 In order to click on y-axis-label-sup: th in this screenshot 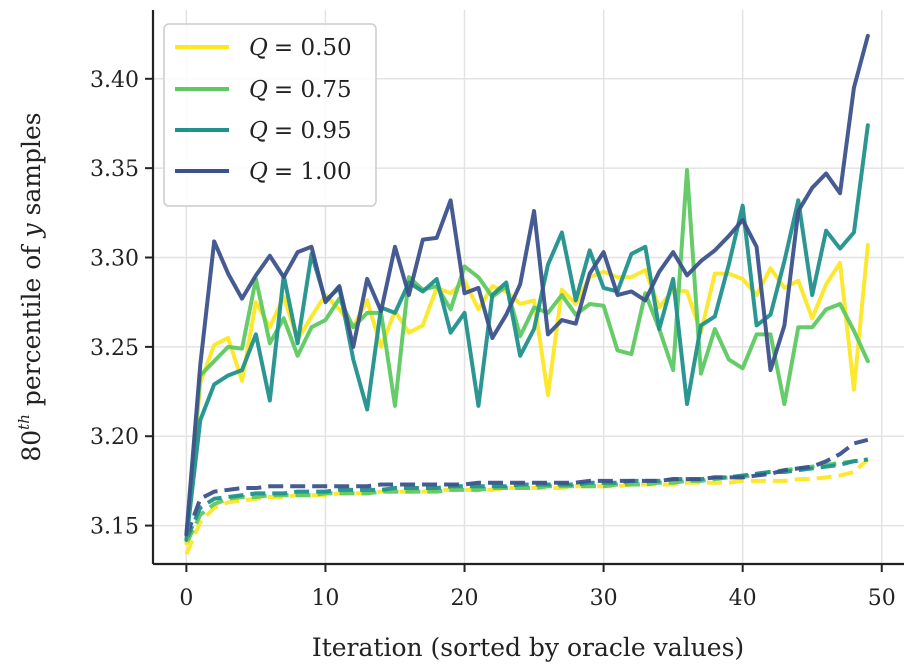, I will do `click(24, 422)`.